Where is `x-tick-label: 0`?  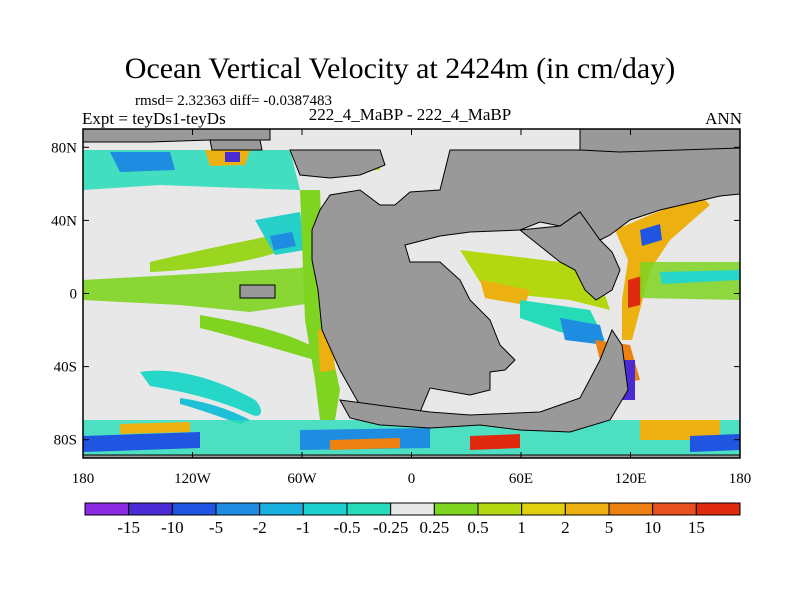 x-tick-label: 0 is located at coordinates (412, 479).